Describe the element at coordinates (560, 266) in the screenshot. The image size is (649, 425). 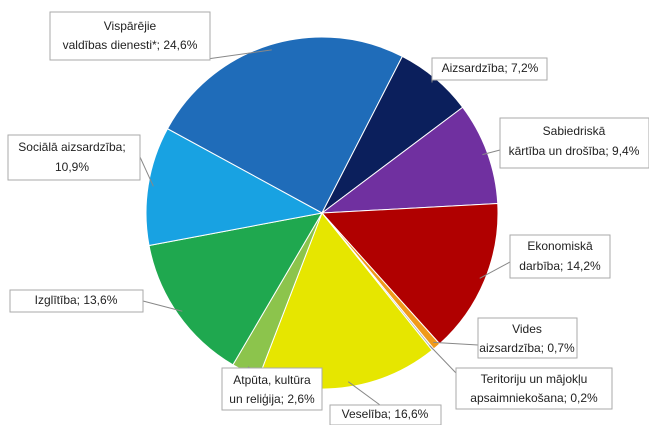
I see `data-label: darbība; 14,2%` at that location.